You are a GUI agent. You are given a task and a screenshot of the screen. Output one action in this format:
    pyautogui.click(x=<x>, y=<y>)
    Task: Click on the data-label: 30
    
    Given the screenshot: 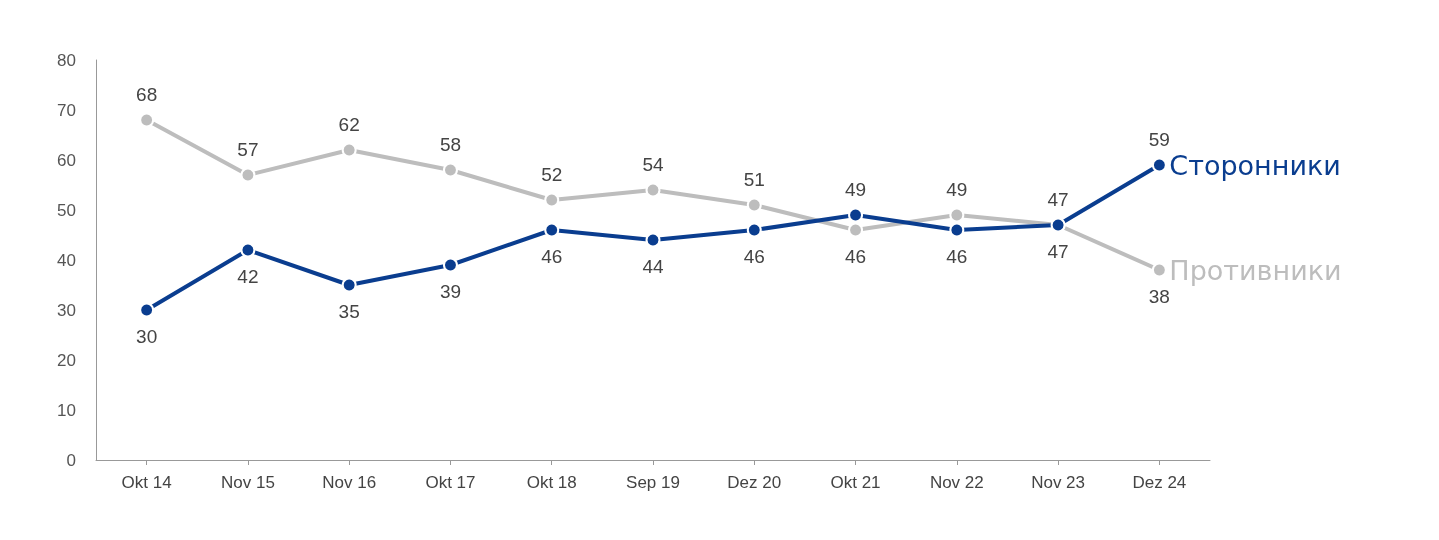 What is the action you would take?
    pyautogui.click(x=147, y=336)
    